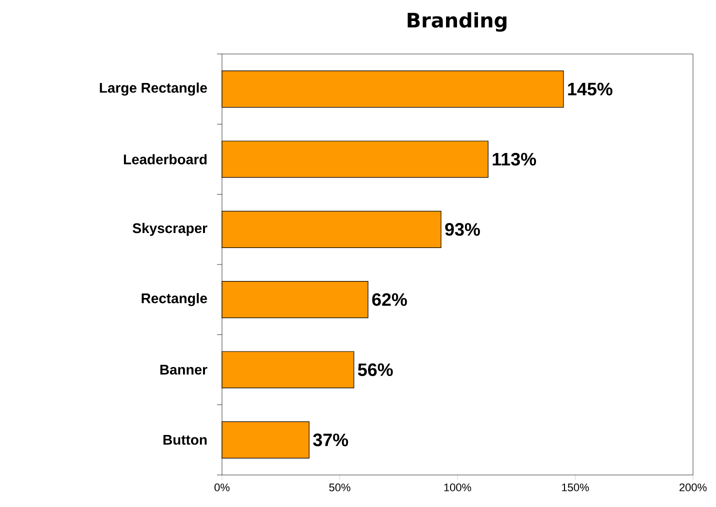 This screenshot has height=507, width=716. Describe the element at coordinates (590, 89) in the screenshot. I see `data-label: 145%` at that location.